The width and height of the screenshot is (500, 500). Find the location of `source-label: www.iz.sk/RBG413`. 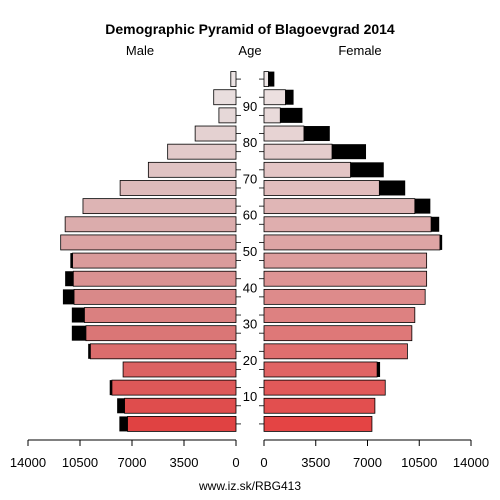

source-label: www.iz.sk/RBG413 is located at coordinates (249, 486).